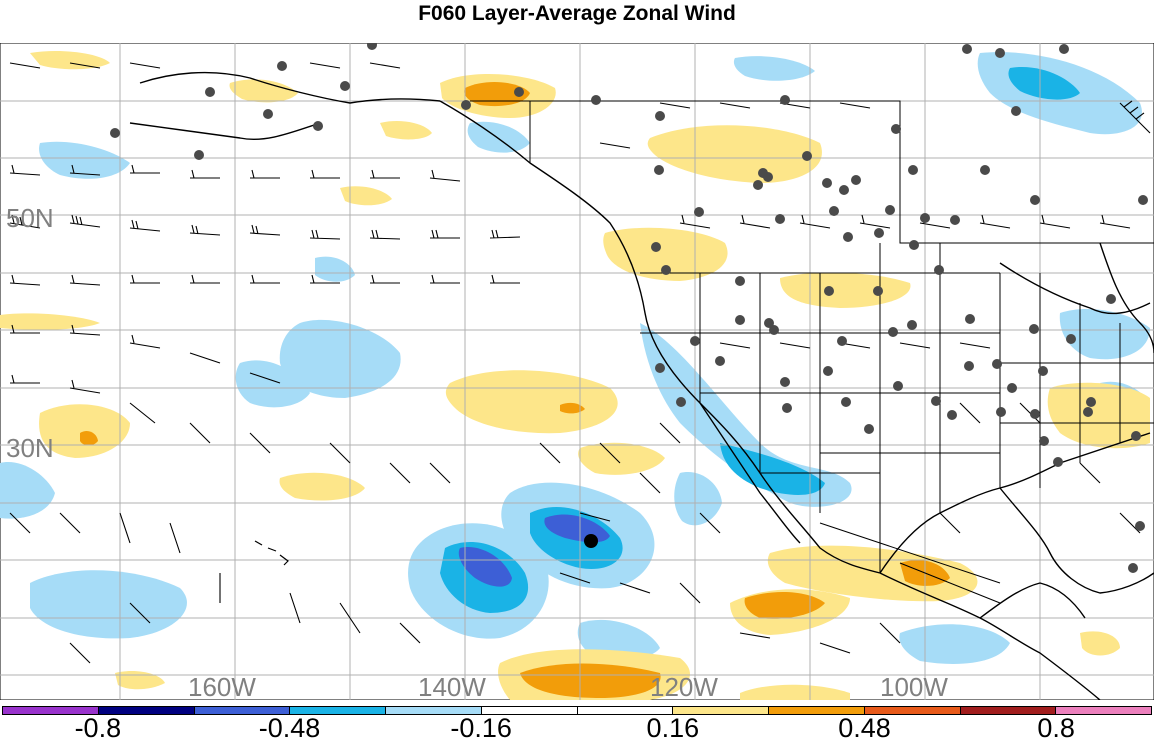 This screenshot has height=743, width=1154. Describe the element at coordinates (591, 541) in the screenshot. I see `location-marker` at that location.